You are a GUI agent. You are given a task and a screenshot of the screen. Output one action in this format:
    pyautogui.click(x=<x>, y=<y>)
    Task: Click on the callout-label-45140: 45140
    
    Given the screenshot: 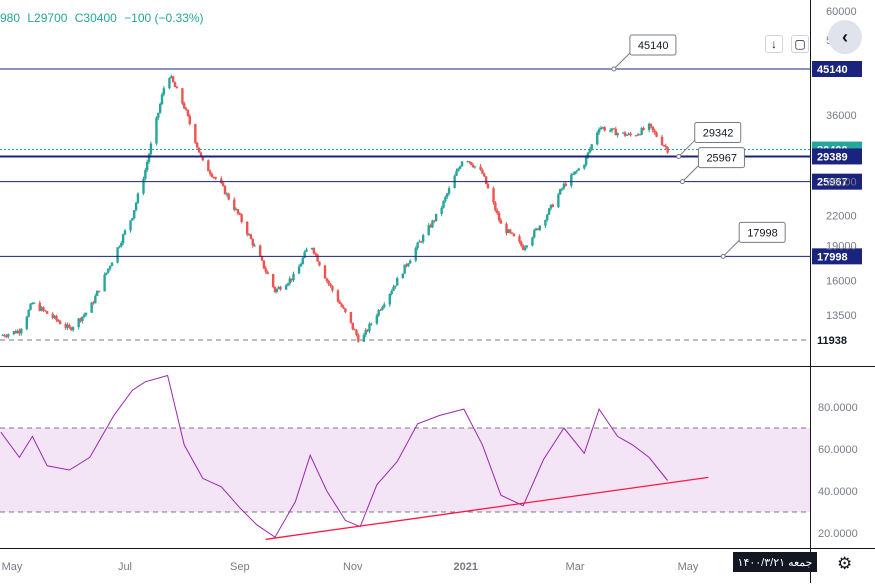 What is the action you would take?
    pyautogui.click(x=653, y=46)
    